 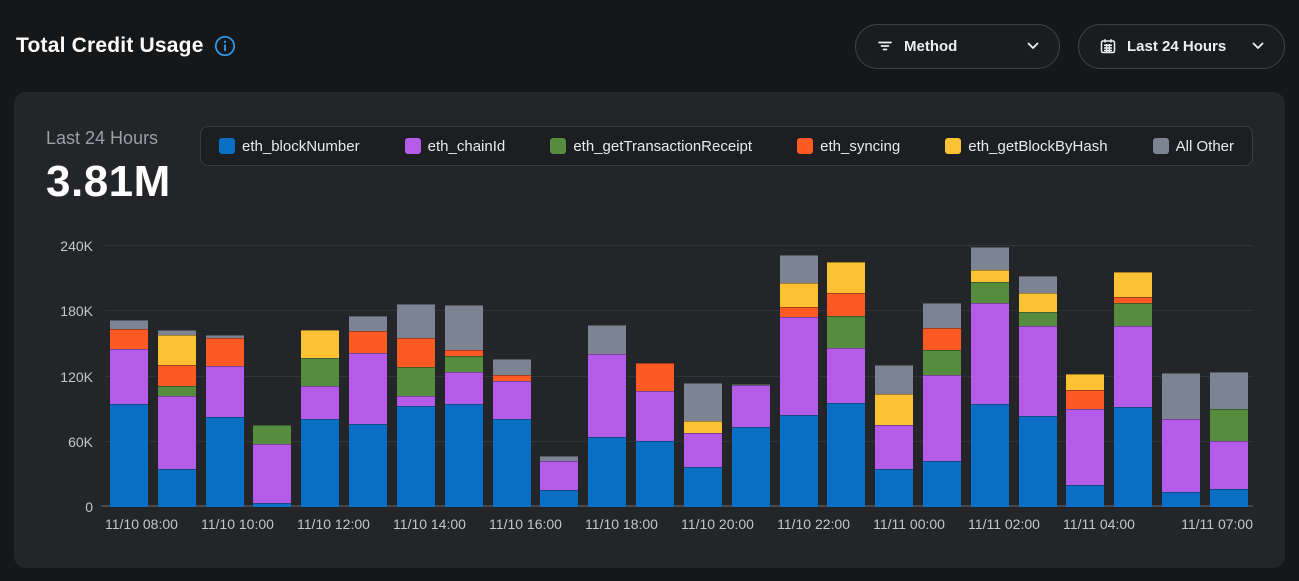 What do you see at coordinates (848, 146) in the screenshot?
I see `legend-item-eth_syncing: eth_syncing` at bounding box center [848, 146].